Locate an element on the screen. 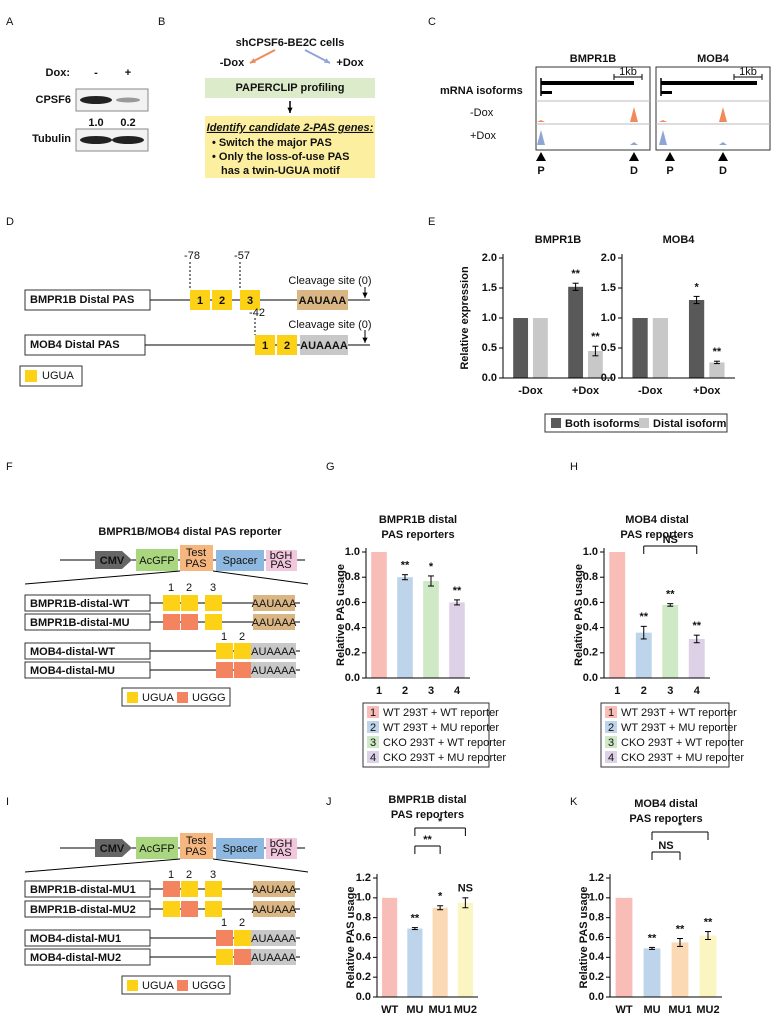 Image resolution: width=773 pixels, height=1023 pixels. panel-label: H is located at coordinates (574, 467).